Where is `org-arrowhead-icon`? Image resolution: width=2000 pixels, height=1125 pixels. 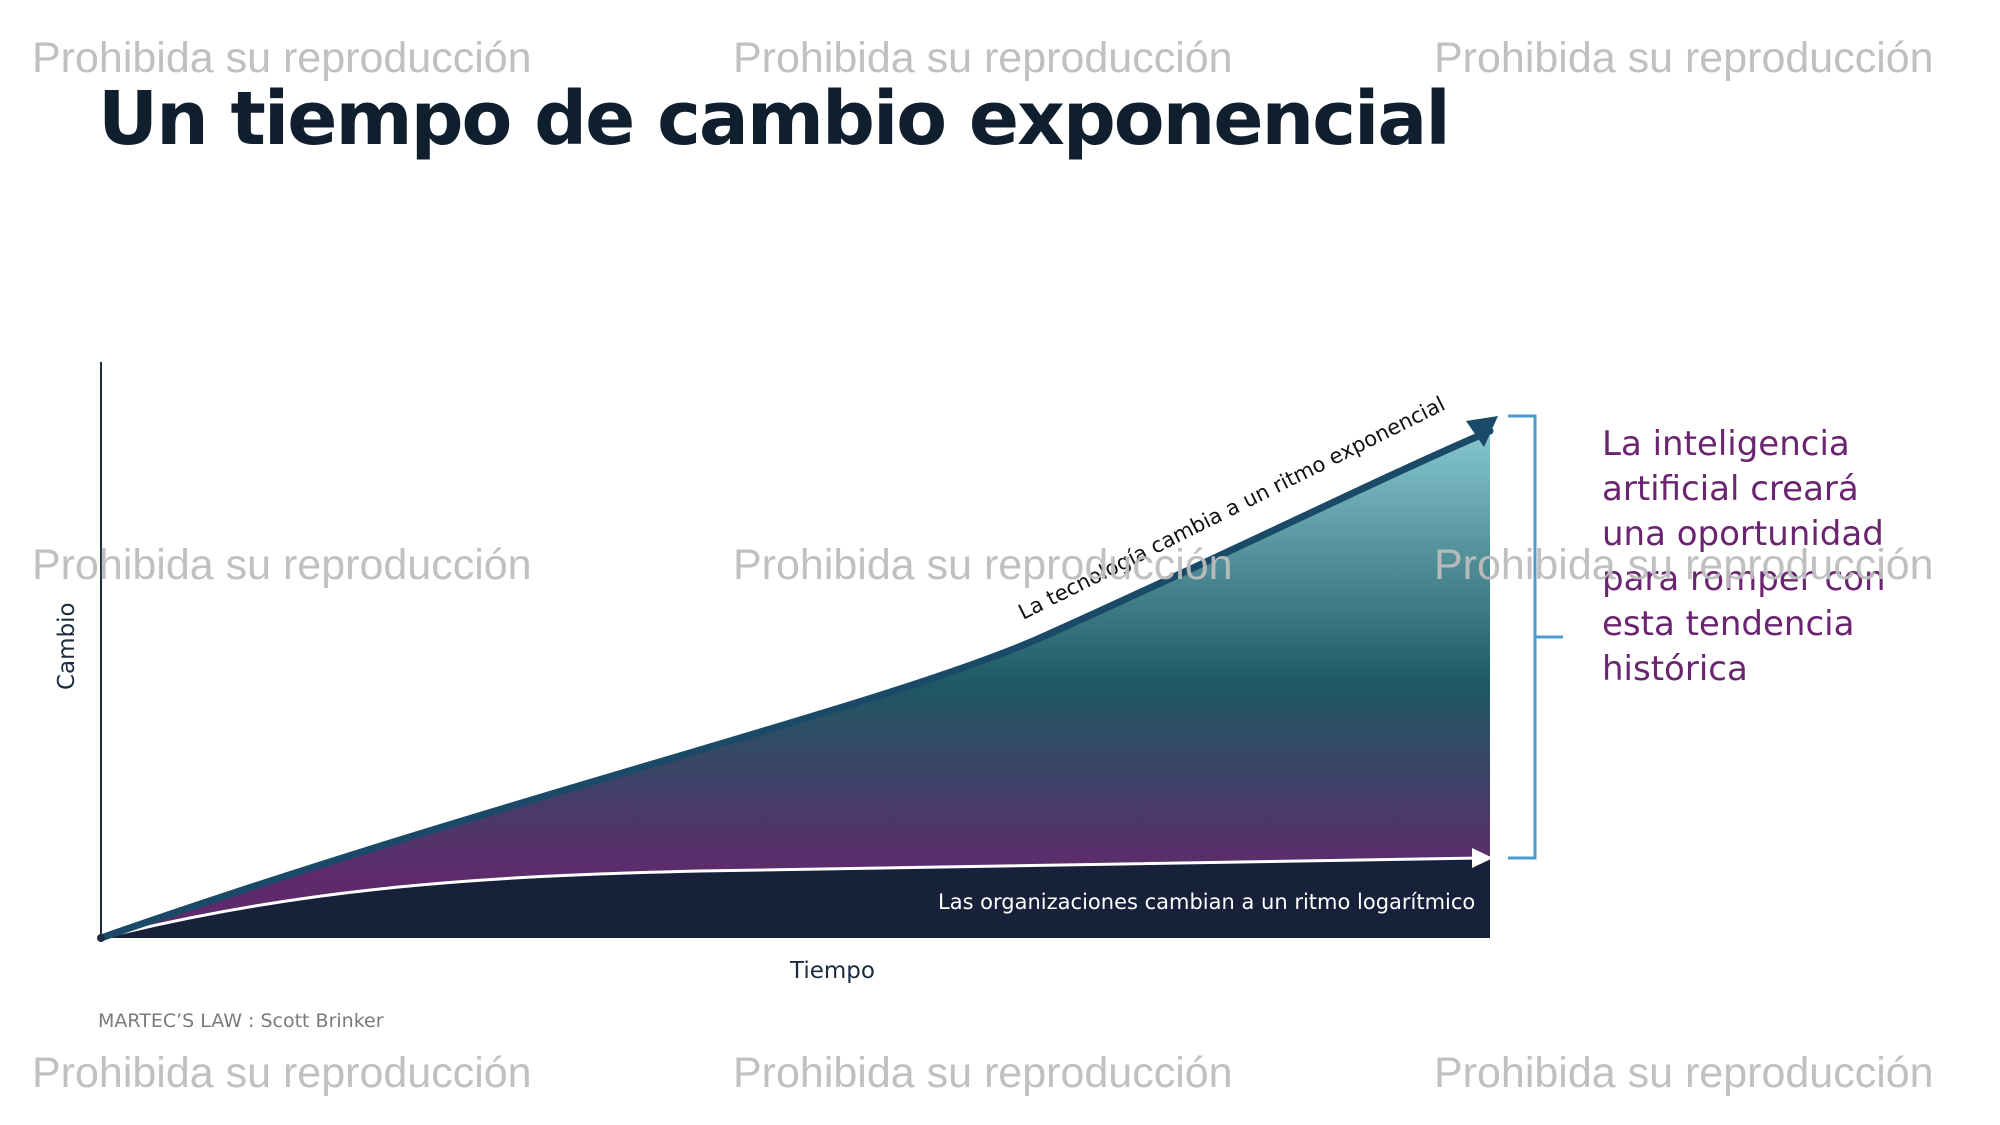 org-arrowhead-icon is located at coordinates (1482, 858).